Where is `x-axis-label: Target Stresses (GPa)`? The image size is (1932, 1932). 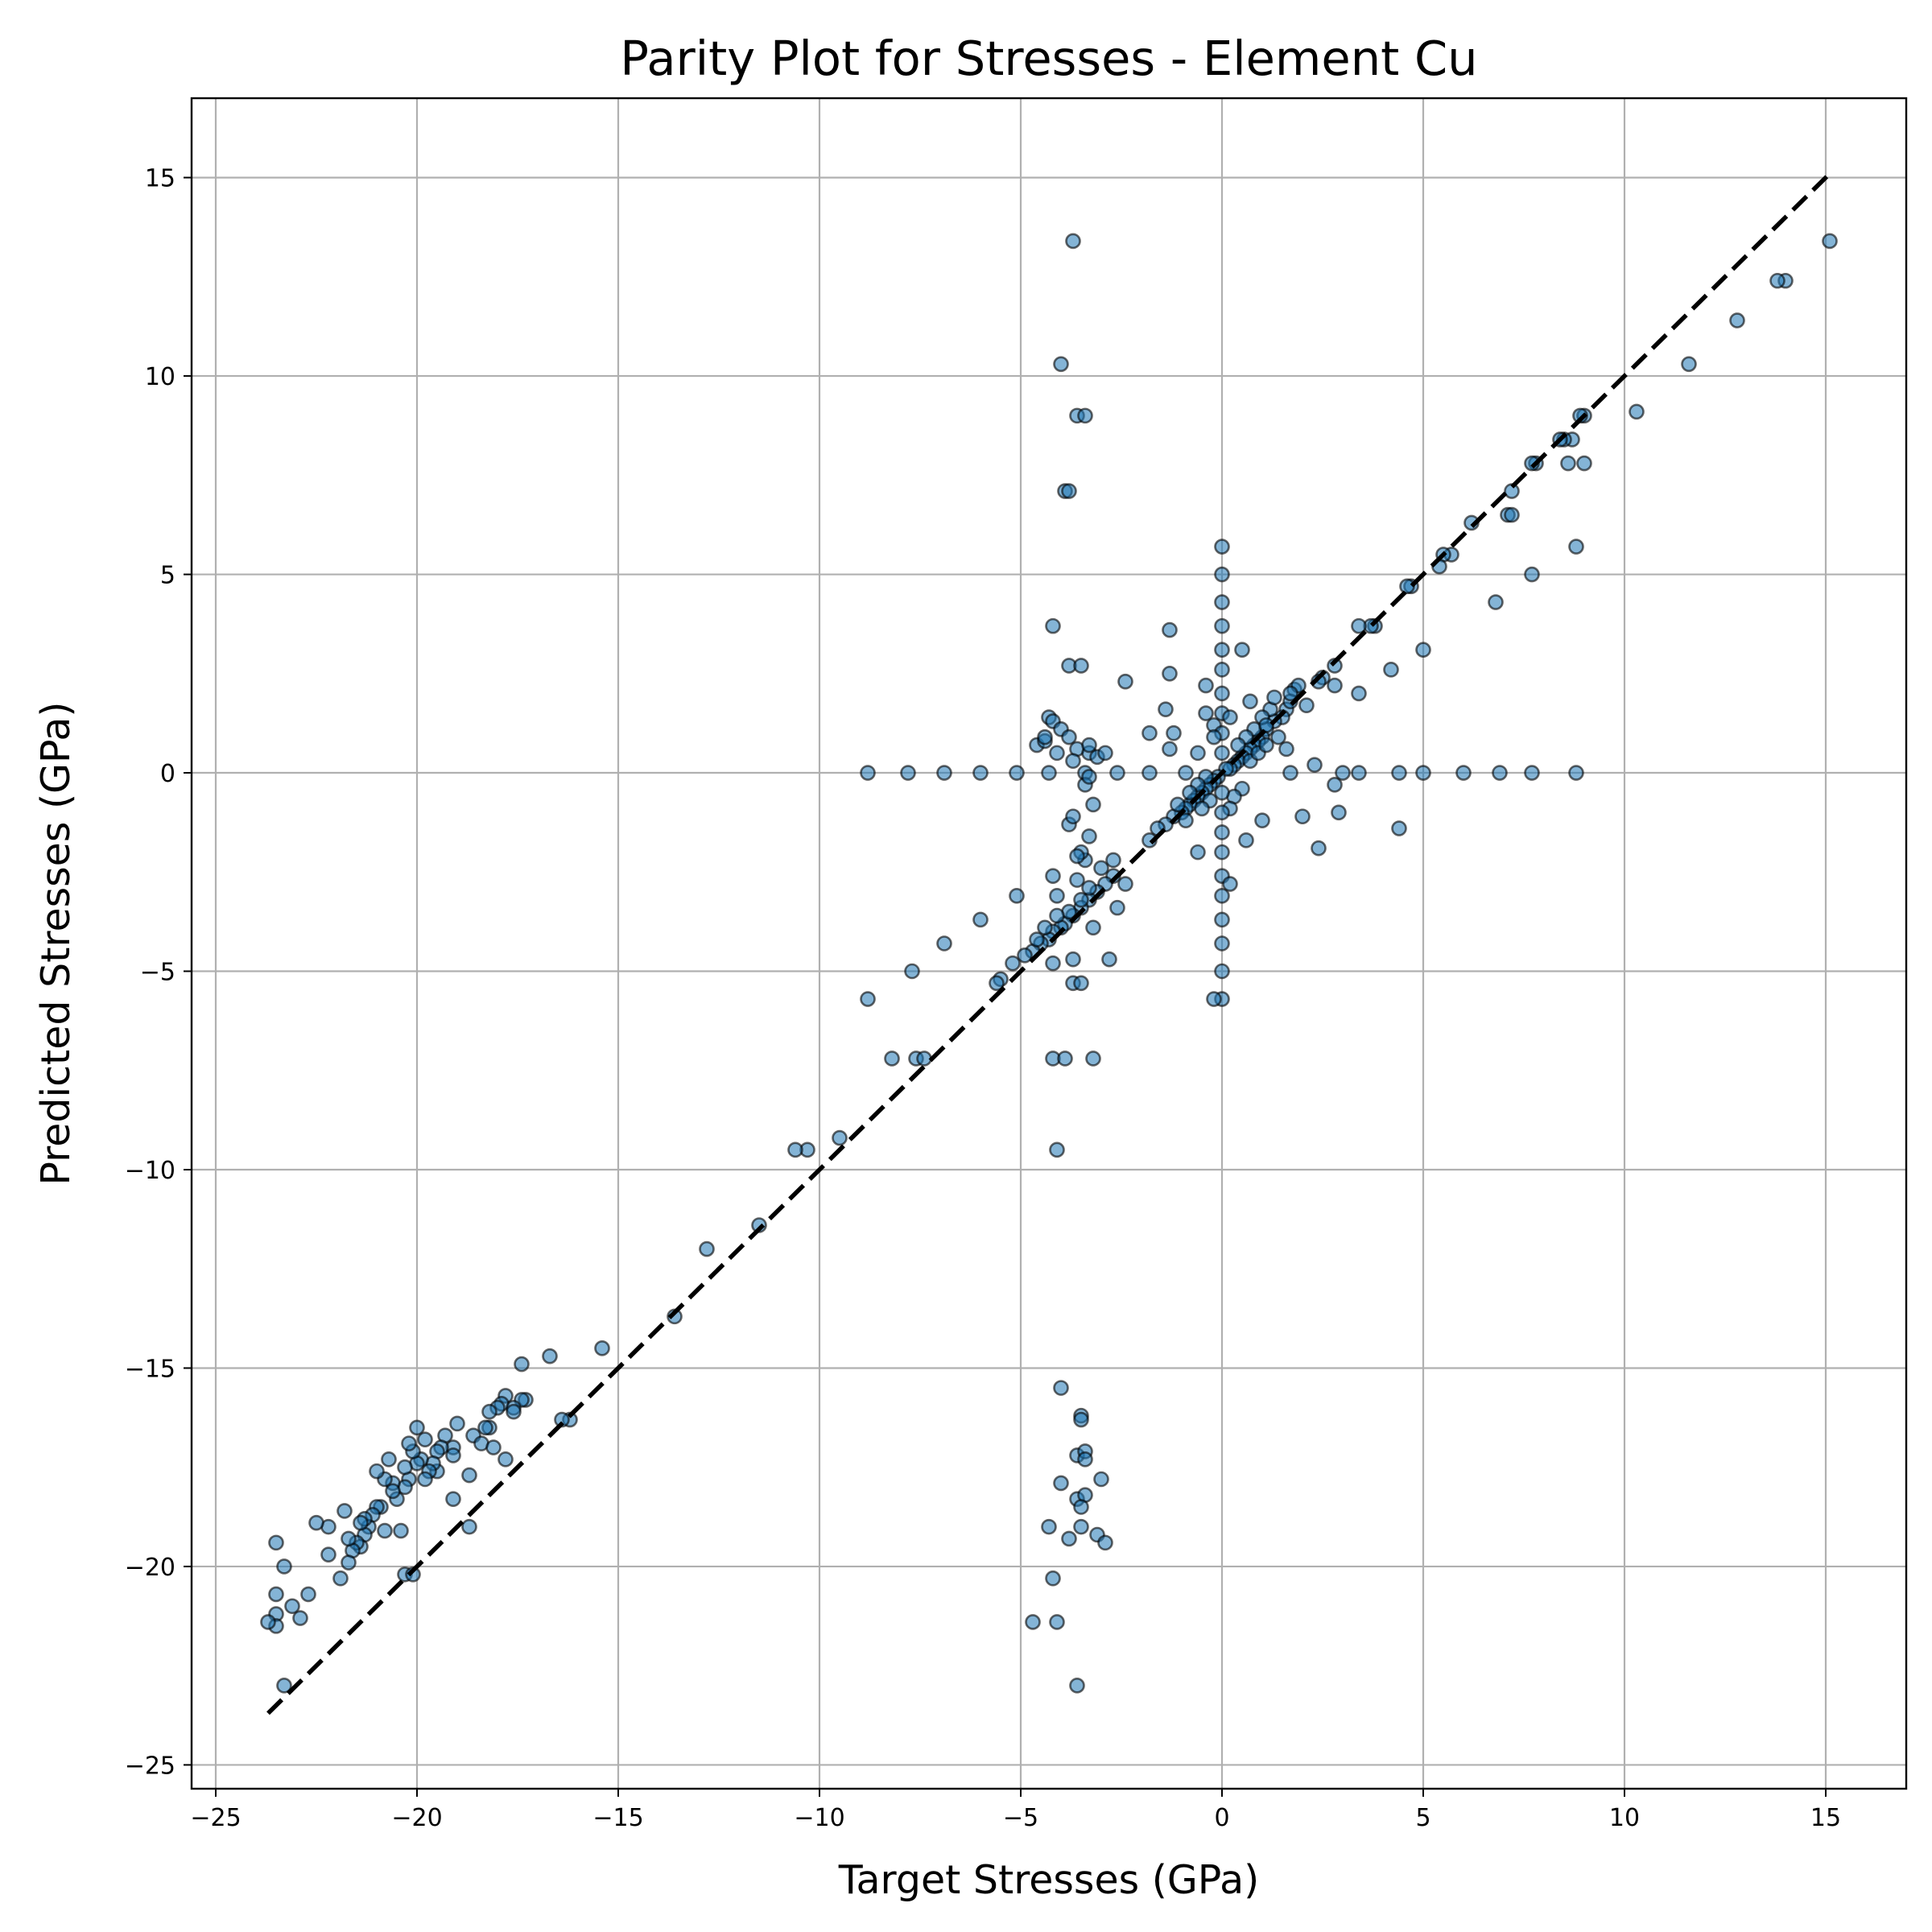
x-axis-label: Target Stresses (GPa) is located at coordinates (1049, 1880).